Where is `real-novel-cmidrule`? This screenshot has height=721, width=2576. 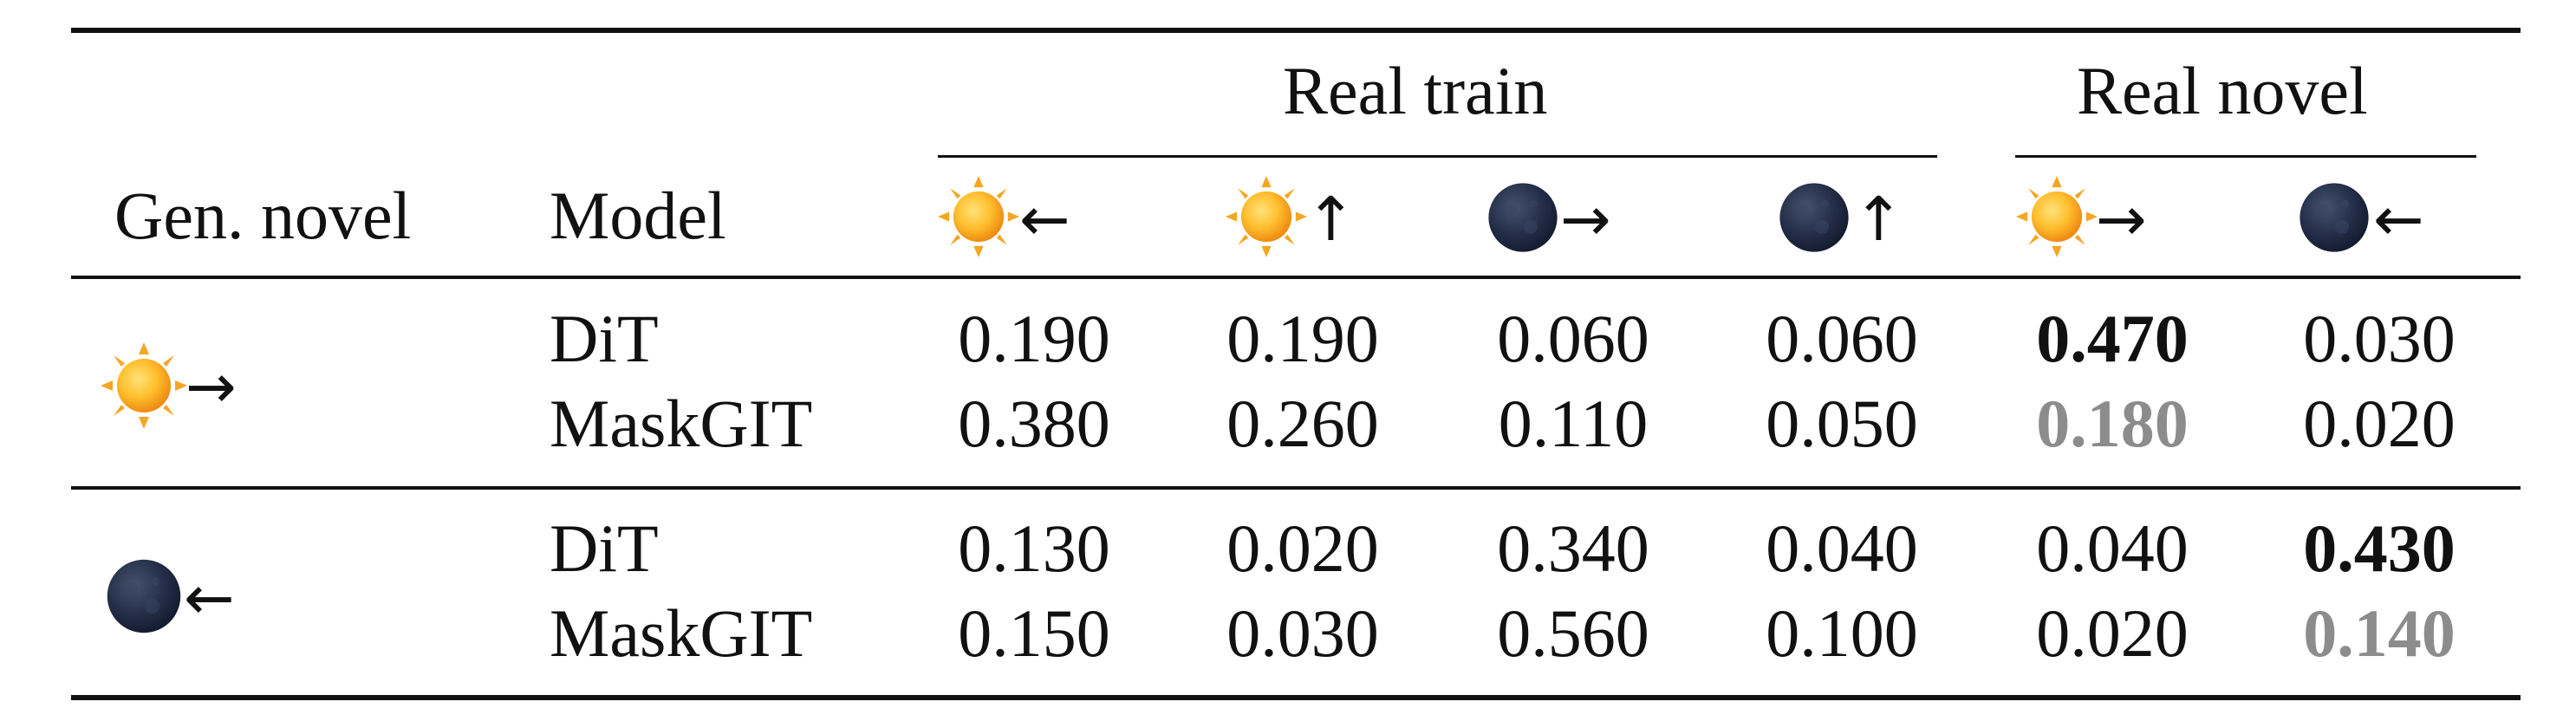 real-novel-cmidrule is located at coordinates (2245, 156).